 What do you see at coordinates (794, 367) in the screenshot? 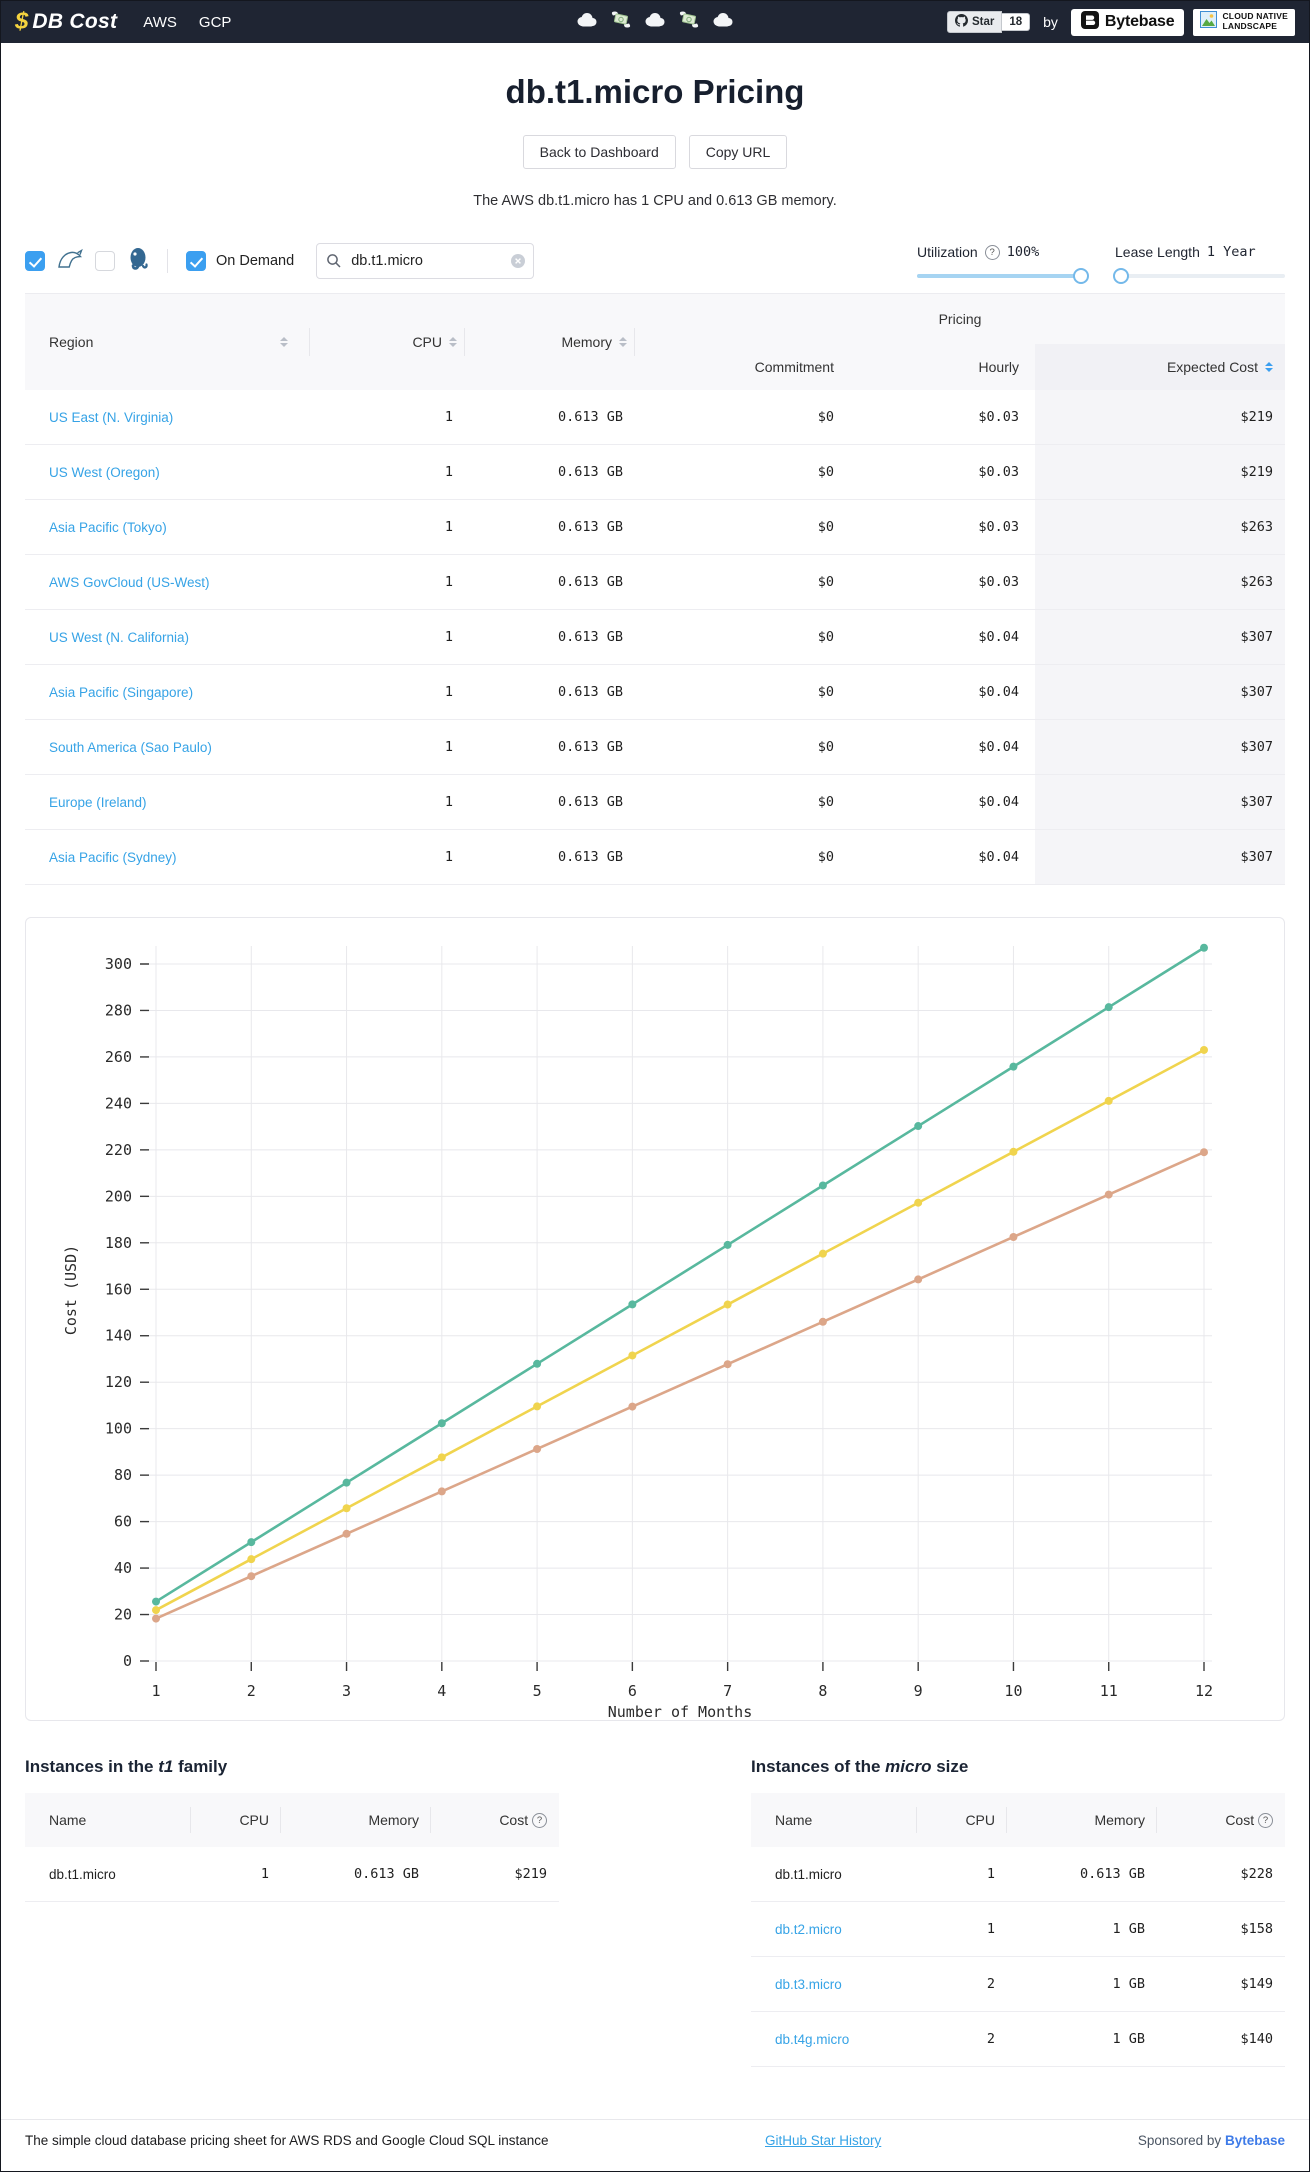
I see `commitment-column-header: Commitment` at bounding box center [794, 367].